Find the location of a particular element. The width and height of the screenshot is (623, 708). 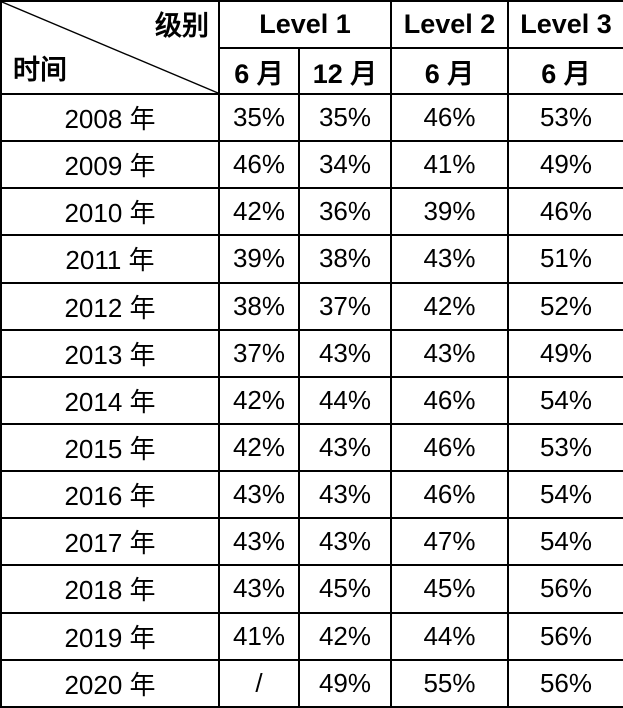

year-cell: 2008 年 is located at coordinates (110, 117).